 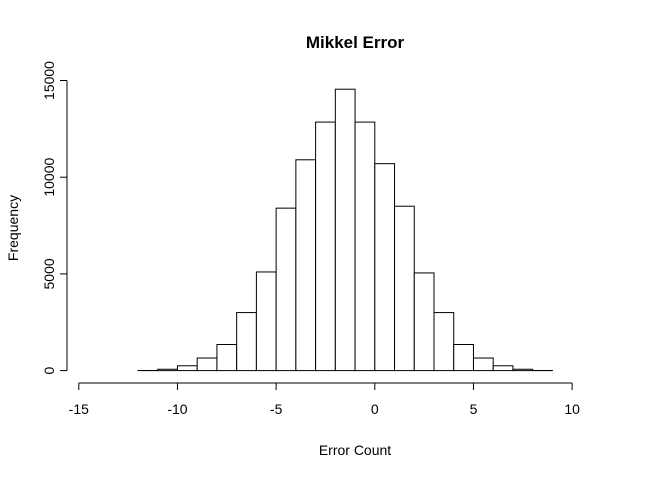 I want to click on y-tick-label: 10000, so click(x=49, y=177).